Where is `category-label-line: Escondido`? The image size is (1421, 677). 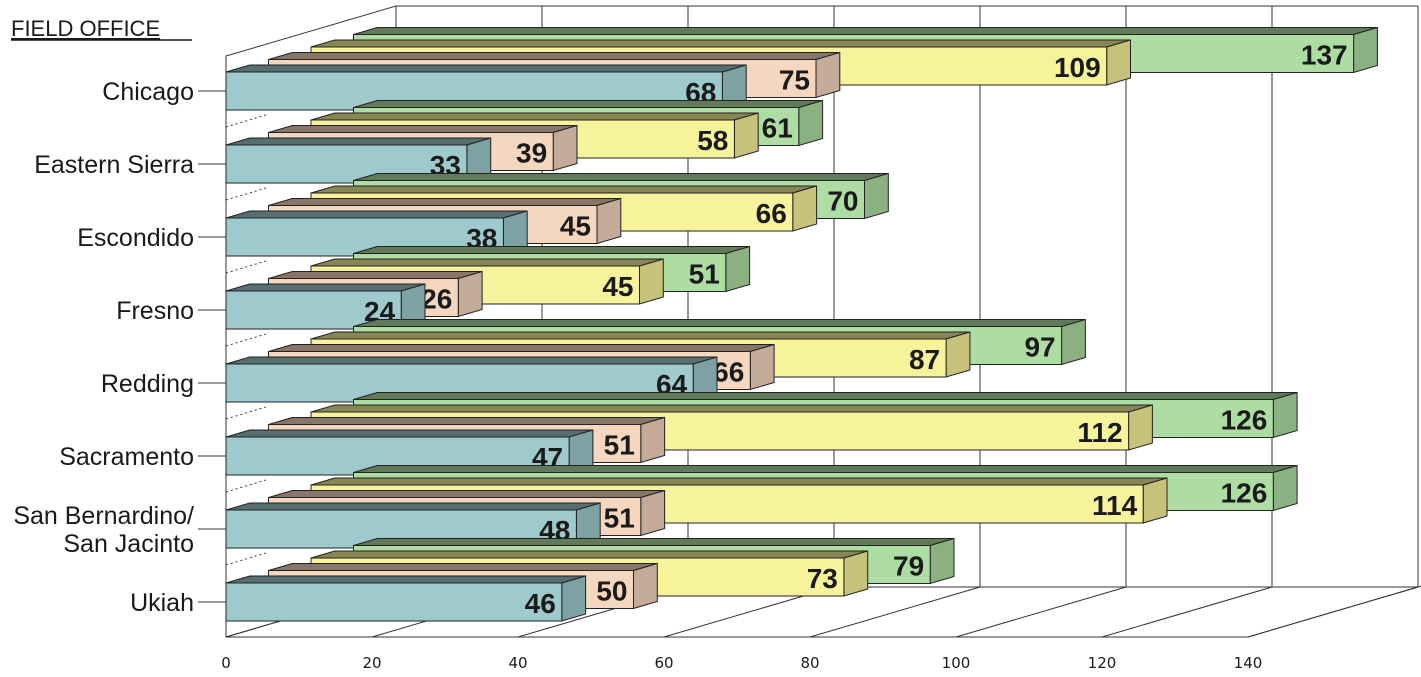
category-label-line: Escondido is located at coordinates (135, 238).